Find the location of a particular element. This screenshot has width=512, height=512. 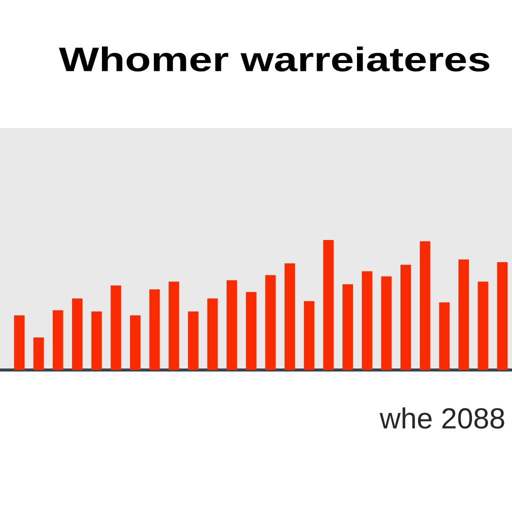

chart-title: Whomer warreiateres is located at coordinates (274, 59).